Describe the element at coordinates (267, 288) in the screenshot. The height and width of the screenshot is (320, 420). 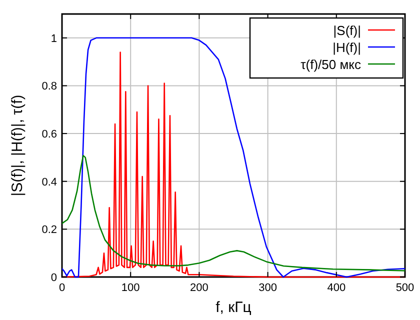
I see `x-tick-label: 300` at that location.